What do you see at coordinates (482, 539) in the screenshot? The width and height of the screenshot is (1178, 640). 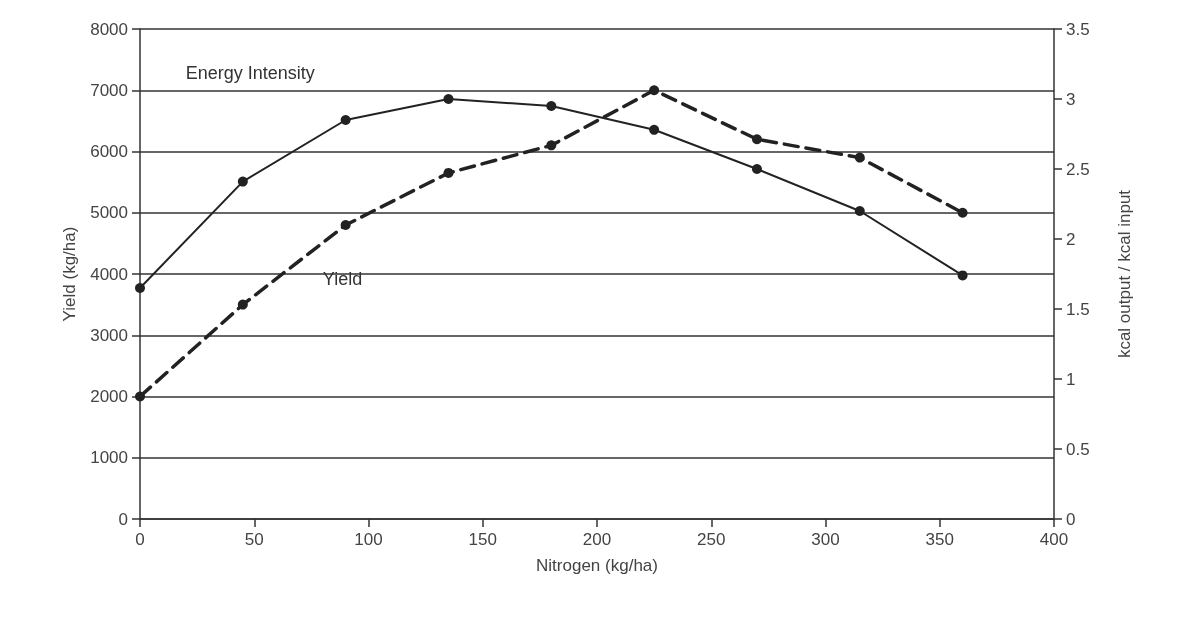 I see `x-tick-label: 150` at bounding box center [482, 539].